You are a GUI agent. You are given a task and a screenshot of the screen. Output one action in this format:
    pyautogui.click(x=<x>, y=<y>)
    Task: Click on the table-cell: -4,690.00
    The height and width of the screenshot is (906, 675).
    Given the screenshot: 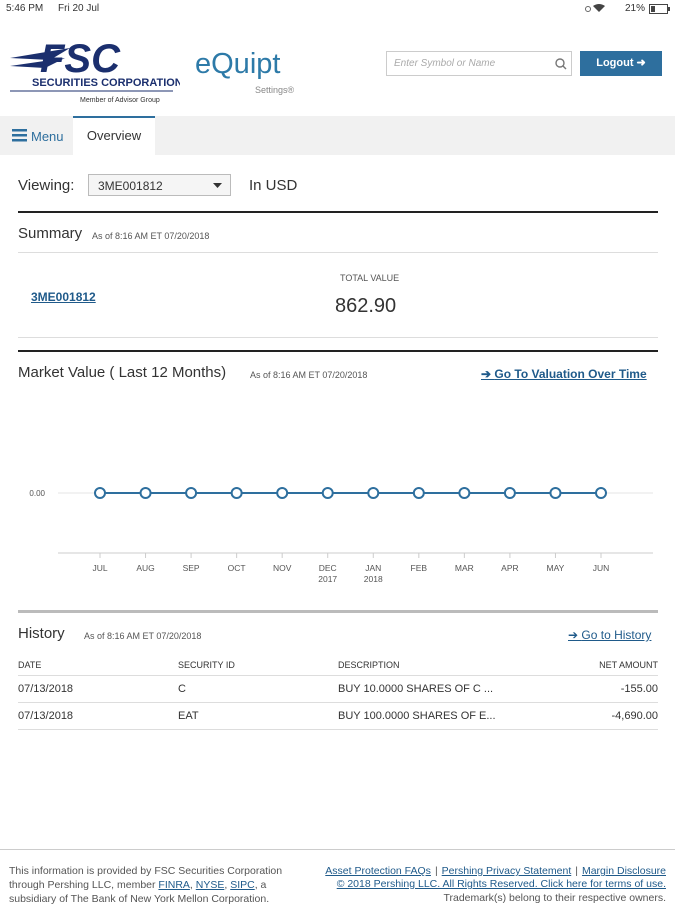 What is the action you would take?
    pyautogui.click(x=634, y=716)
    